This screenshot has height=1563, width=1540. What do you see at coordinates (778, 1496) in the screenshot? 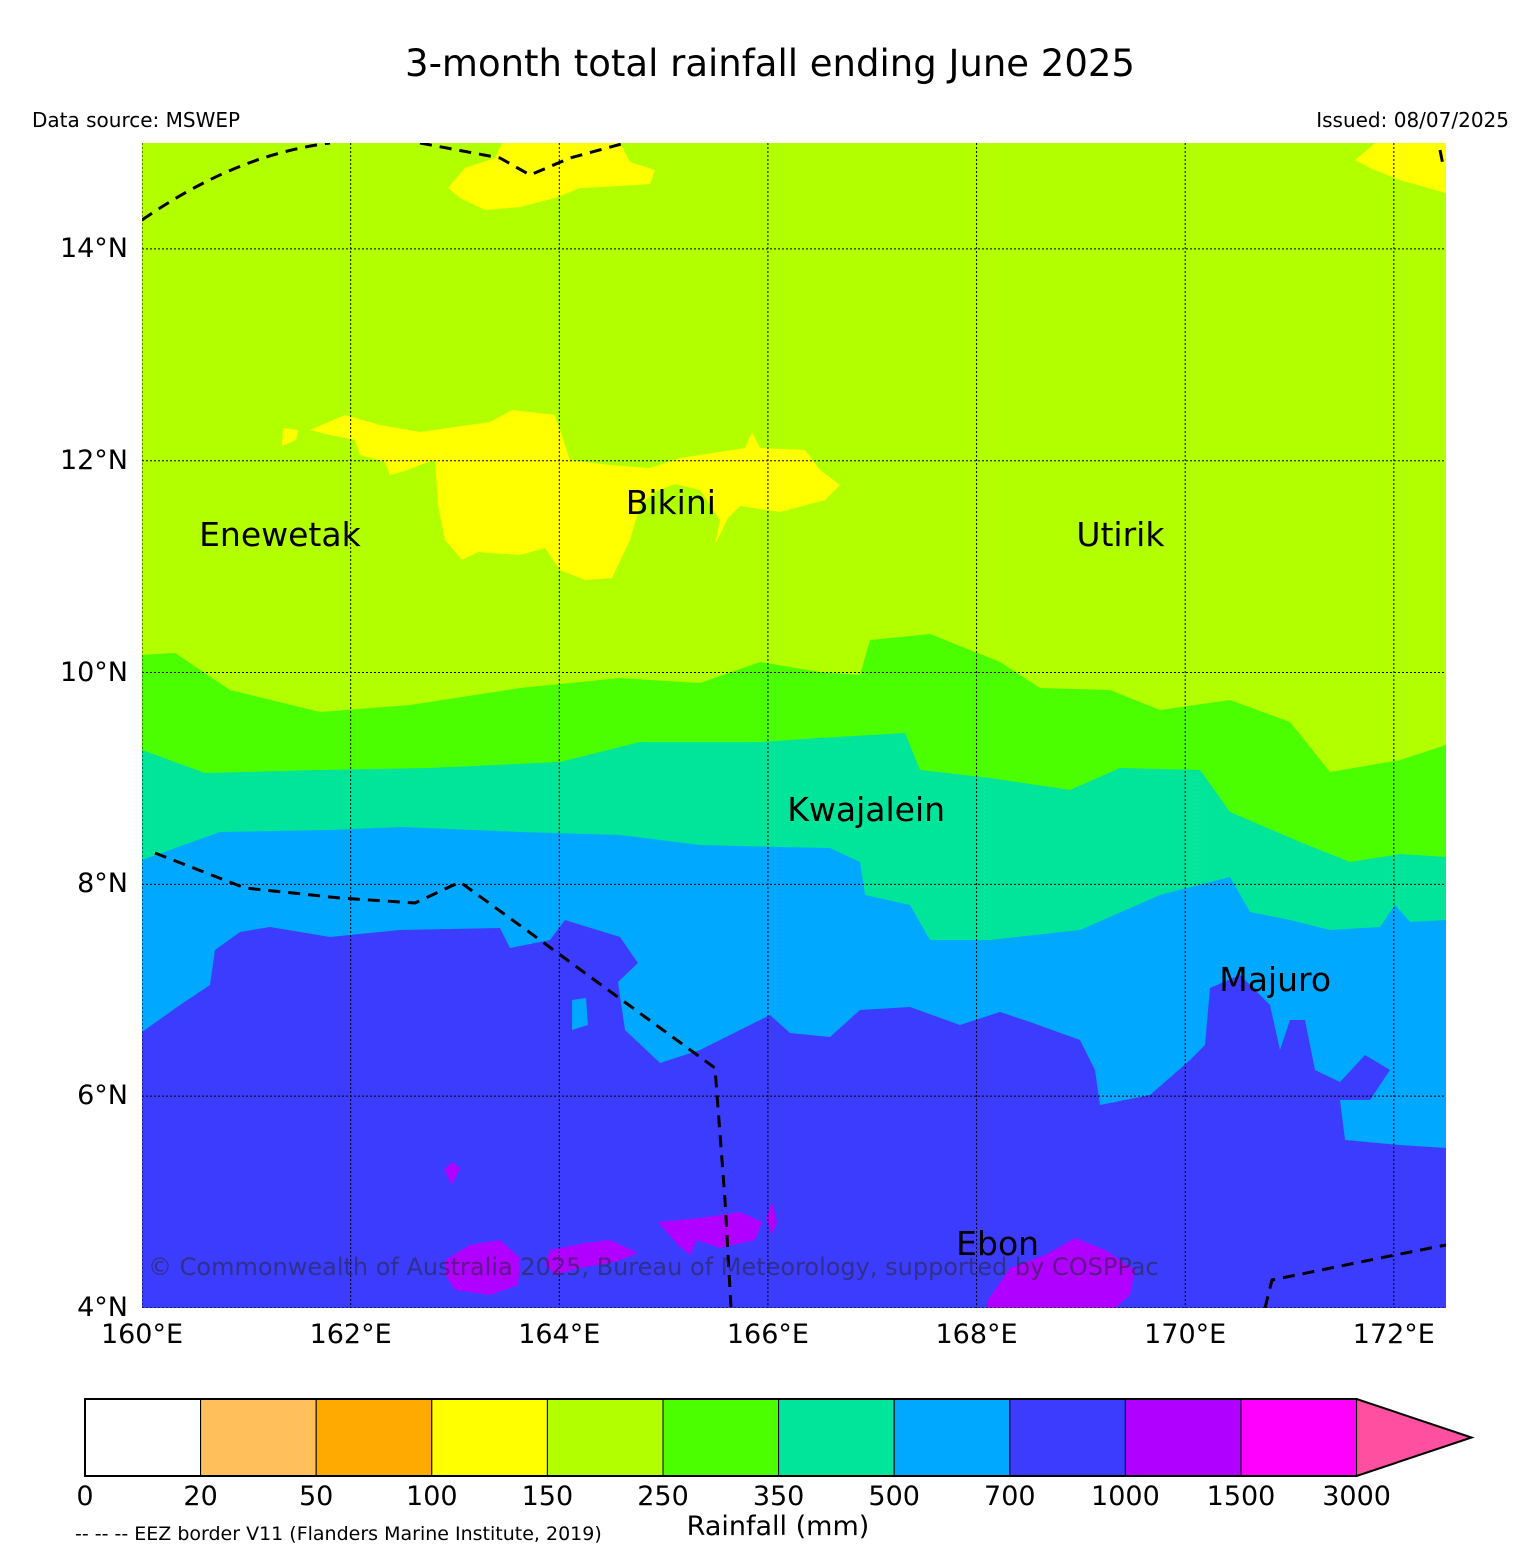
I see `colorbar-tick-label: 350` at bounding box center [778, 1496].